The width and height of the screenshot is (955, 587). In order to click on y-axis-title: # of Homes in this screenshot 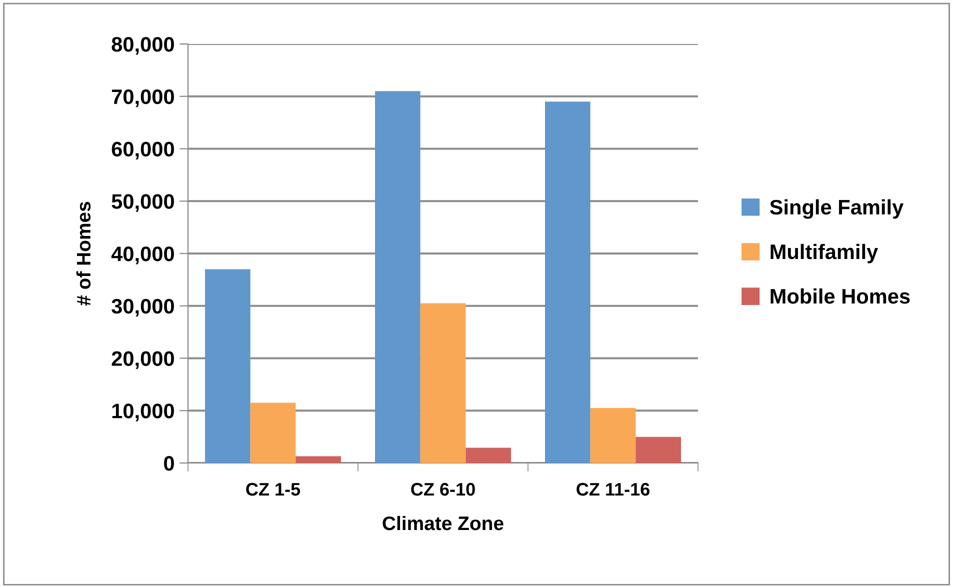, I will do `click(83, 254)`.